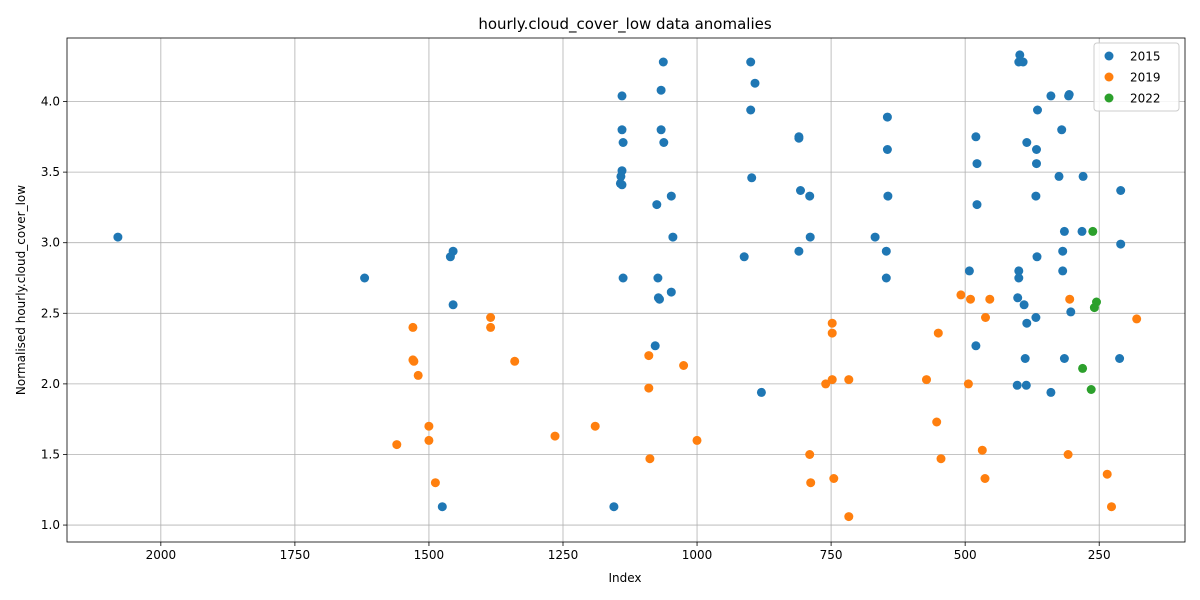 This screenshot has width=1200, height=600. I want to click on legend-label-2015: 2015, so click(1145, 57).